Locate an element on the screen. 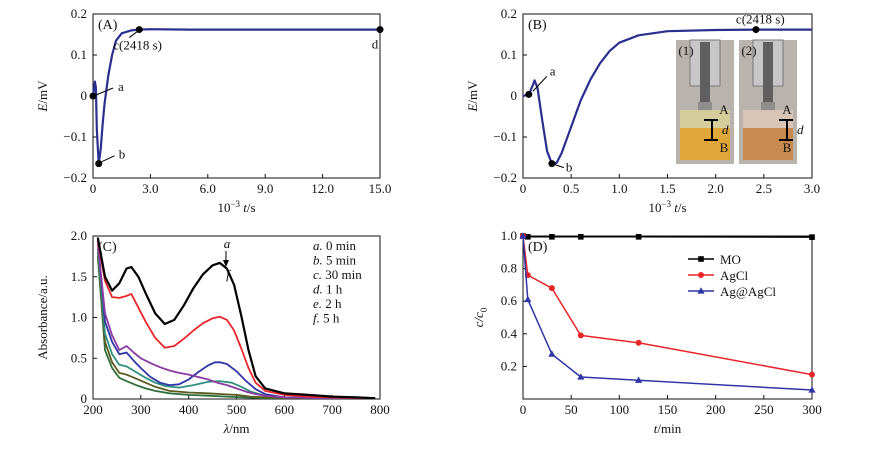 The image size is (870, 455). legend-item: b. 5 min is located at coordinates (334, 260).